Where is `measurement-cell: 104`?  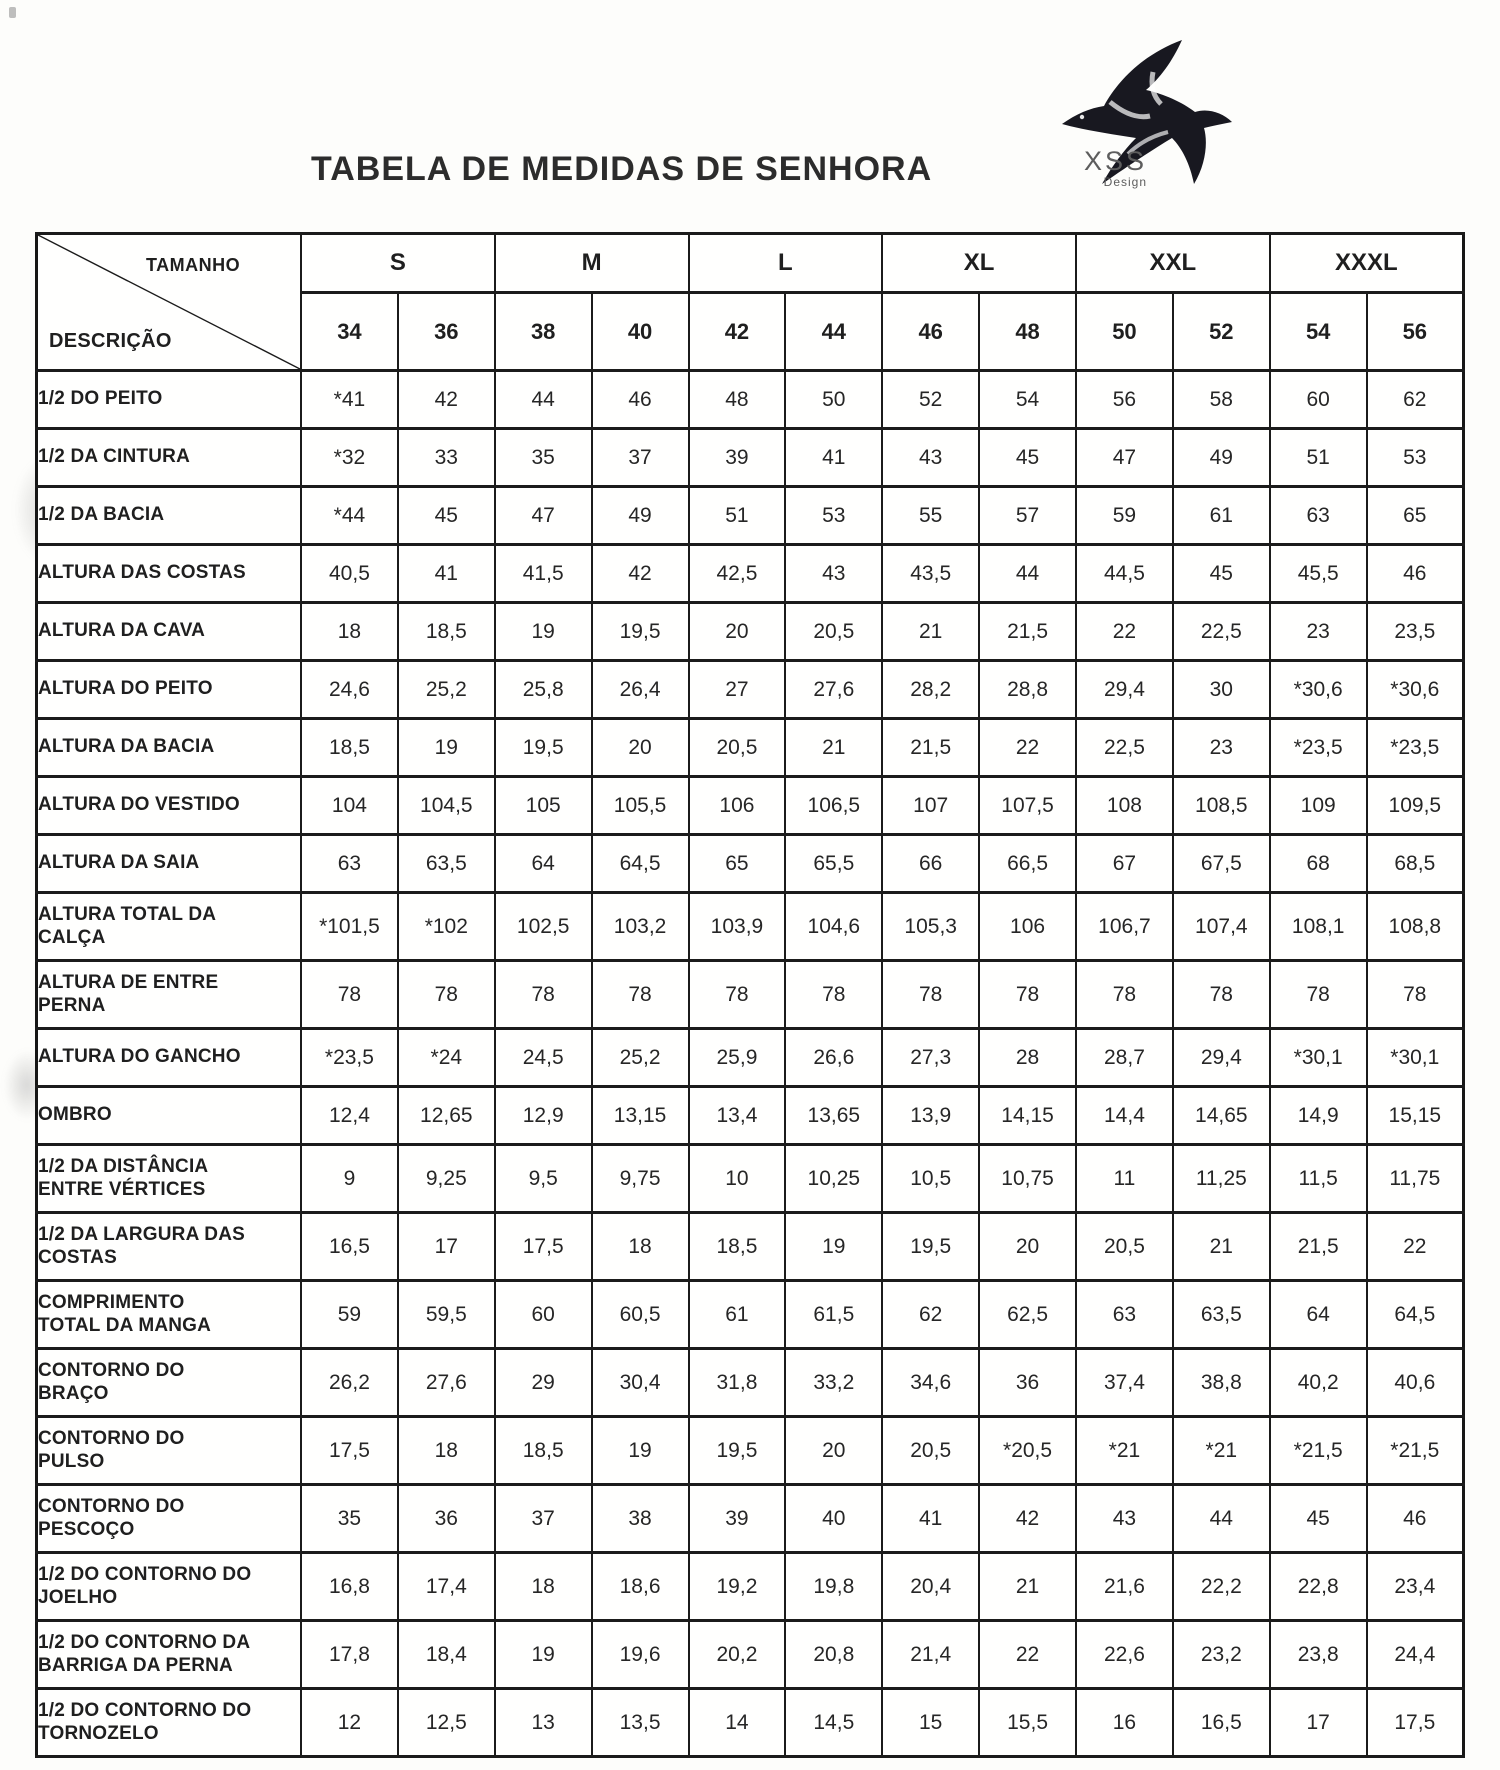 measurement-cell: 104 is located at coordinates (349, 805).